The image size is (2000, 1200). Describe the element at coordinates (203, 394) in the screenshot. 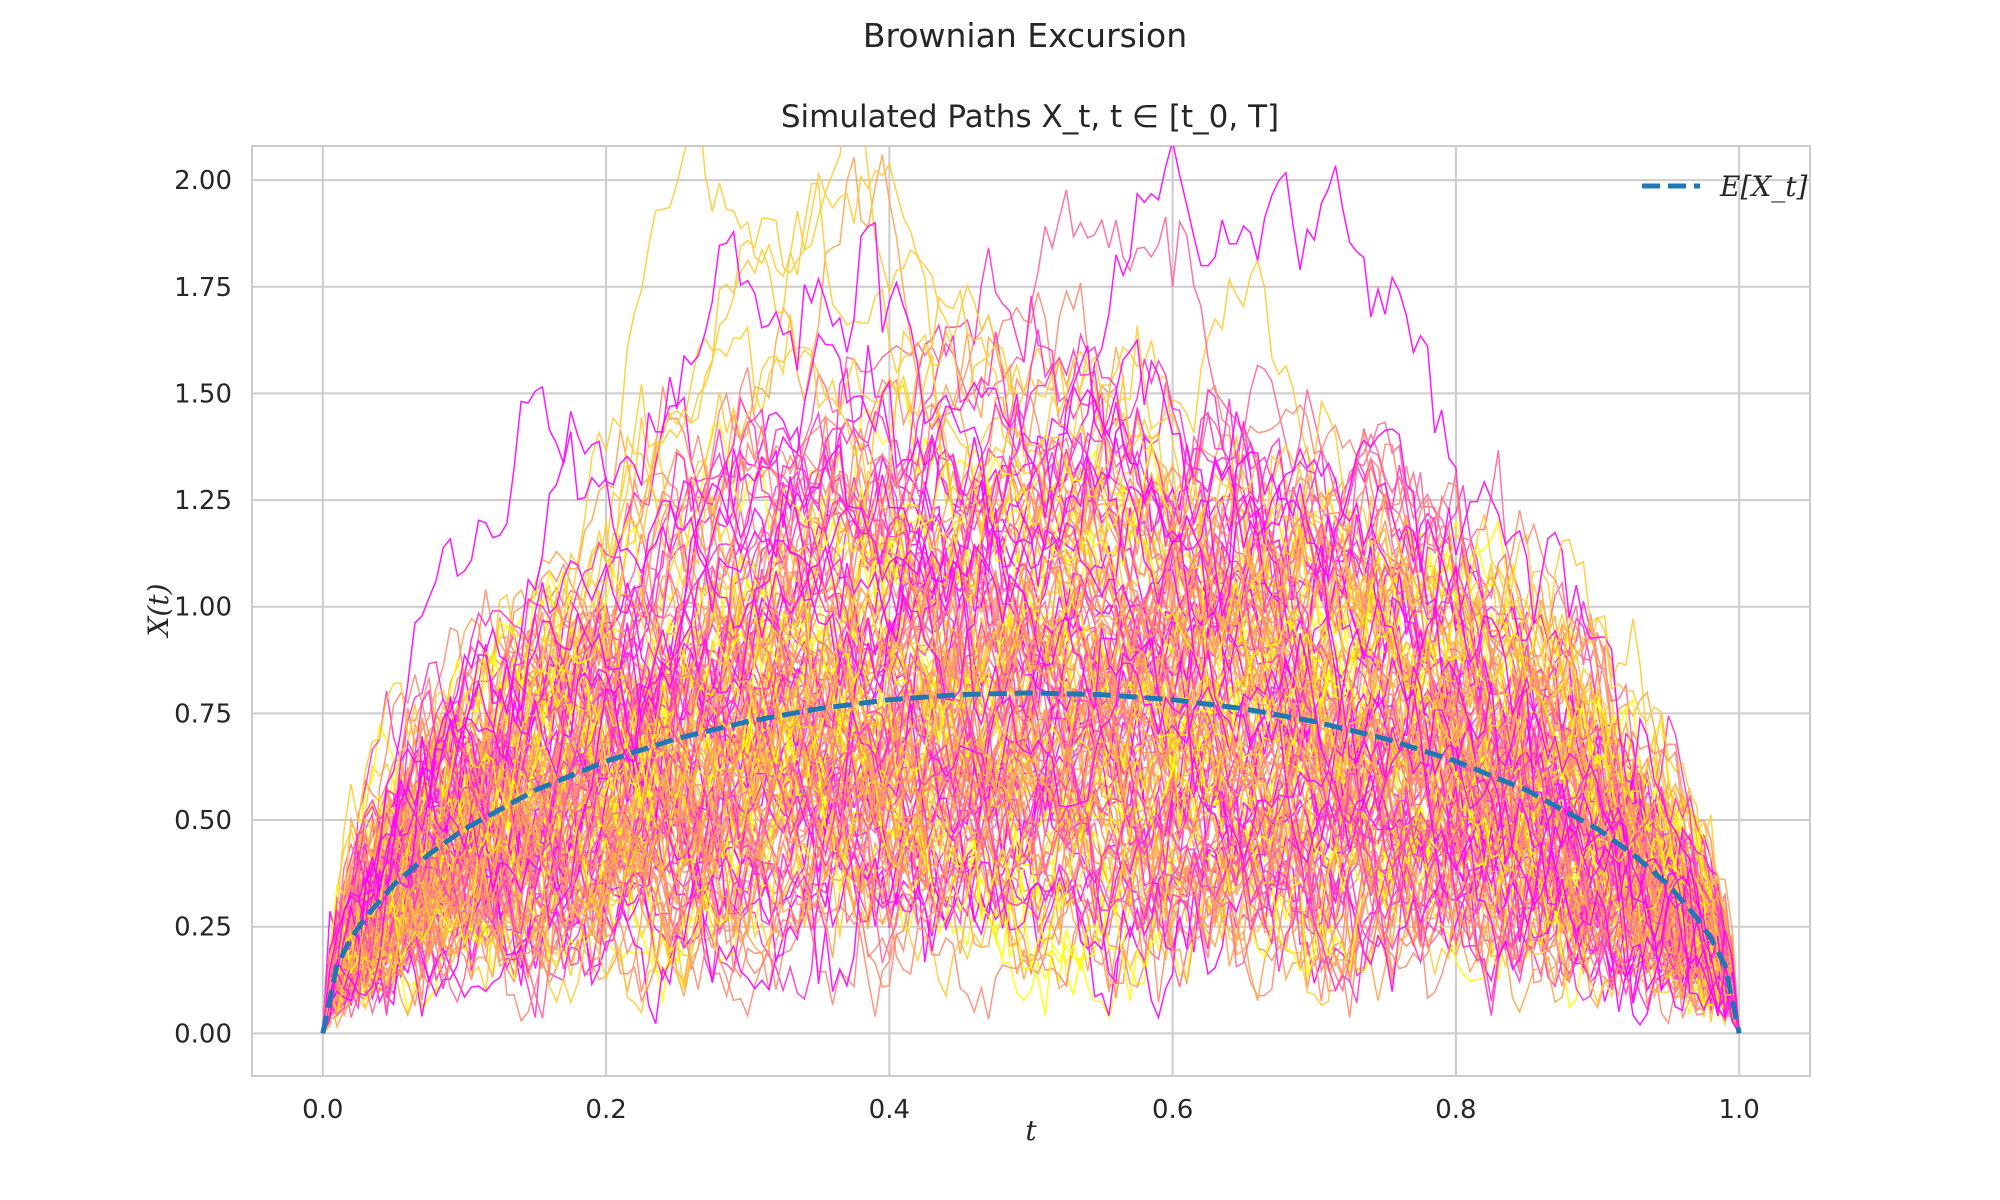

I see `y-tick-label: 1.50` at that location.